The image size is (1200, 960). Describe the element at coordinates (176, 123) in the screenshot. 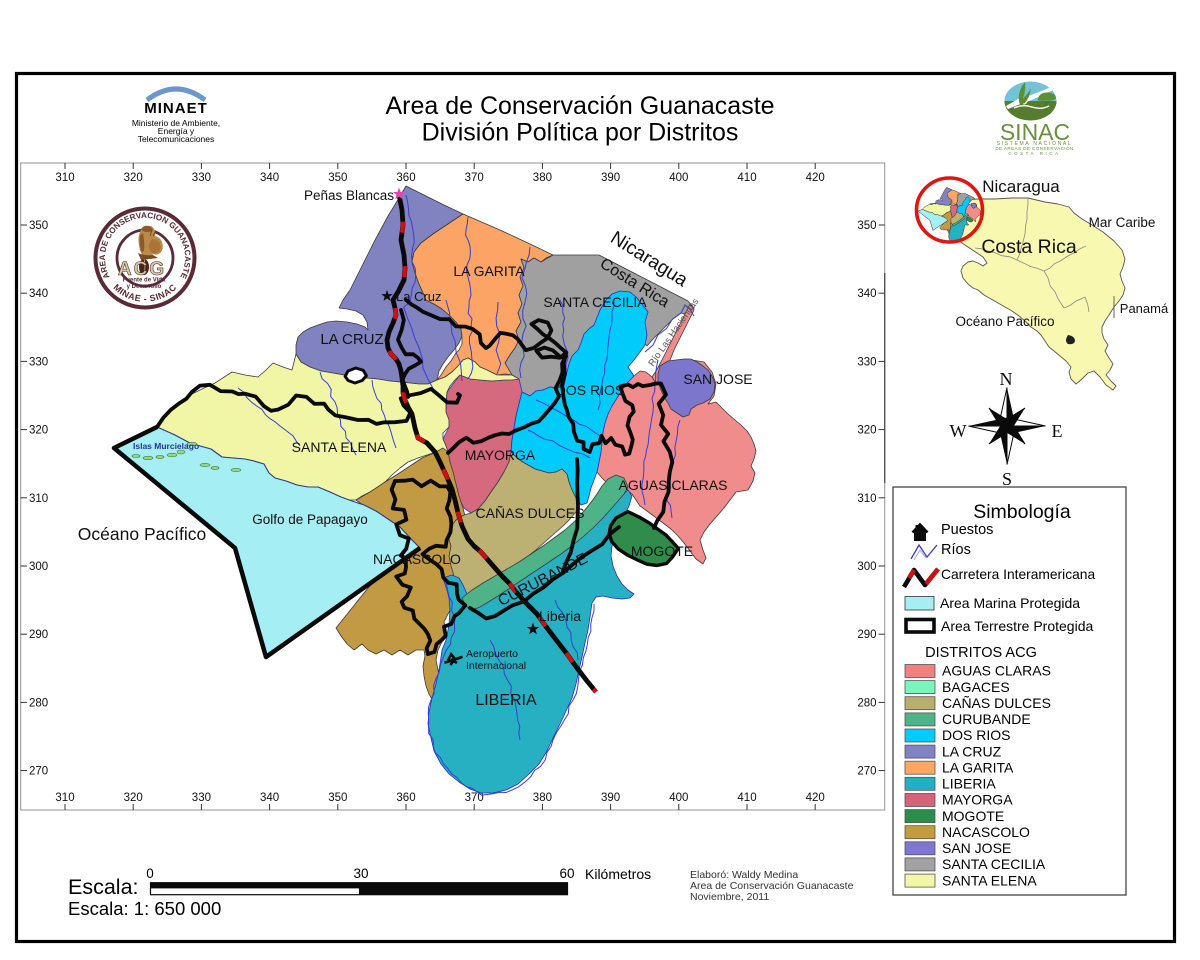

I see `svg-text: Ministerio de Ambiente,` at that location.